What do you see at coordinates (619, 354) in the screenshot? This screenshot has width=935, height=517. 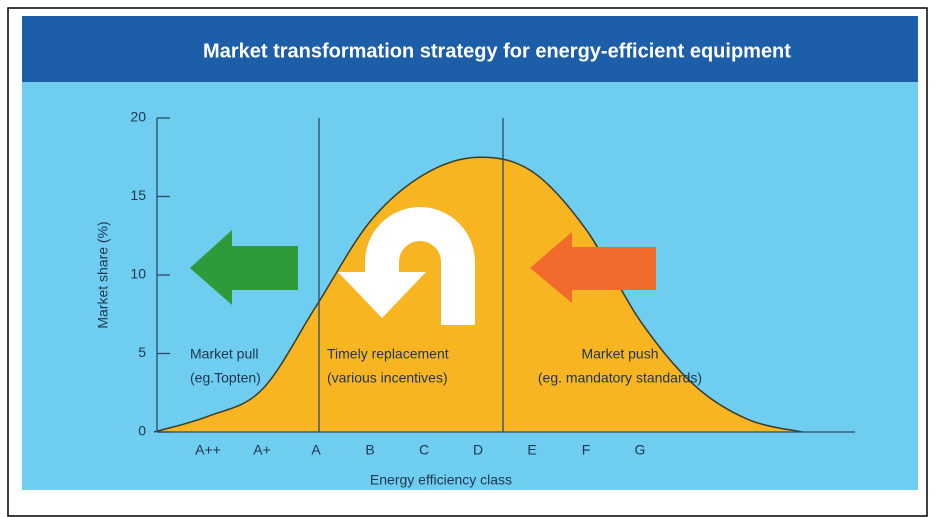 I see `annotation: Market push` at bounding box center [619, 354].